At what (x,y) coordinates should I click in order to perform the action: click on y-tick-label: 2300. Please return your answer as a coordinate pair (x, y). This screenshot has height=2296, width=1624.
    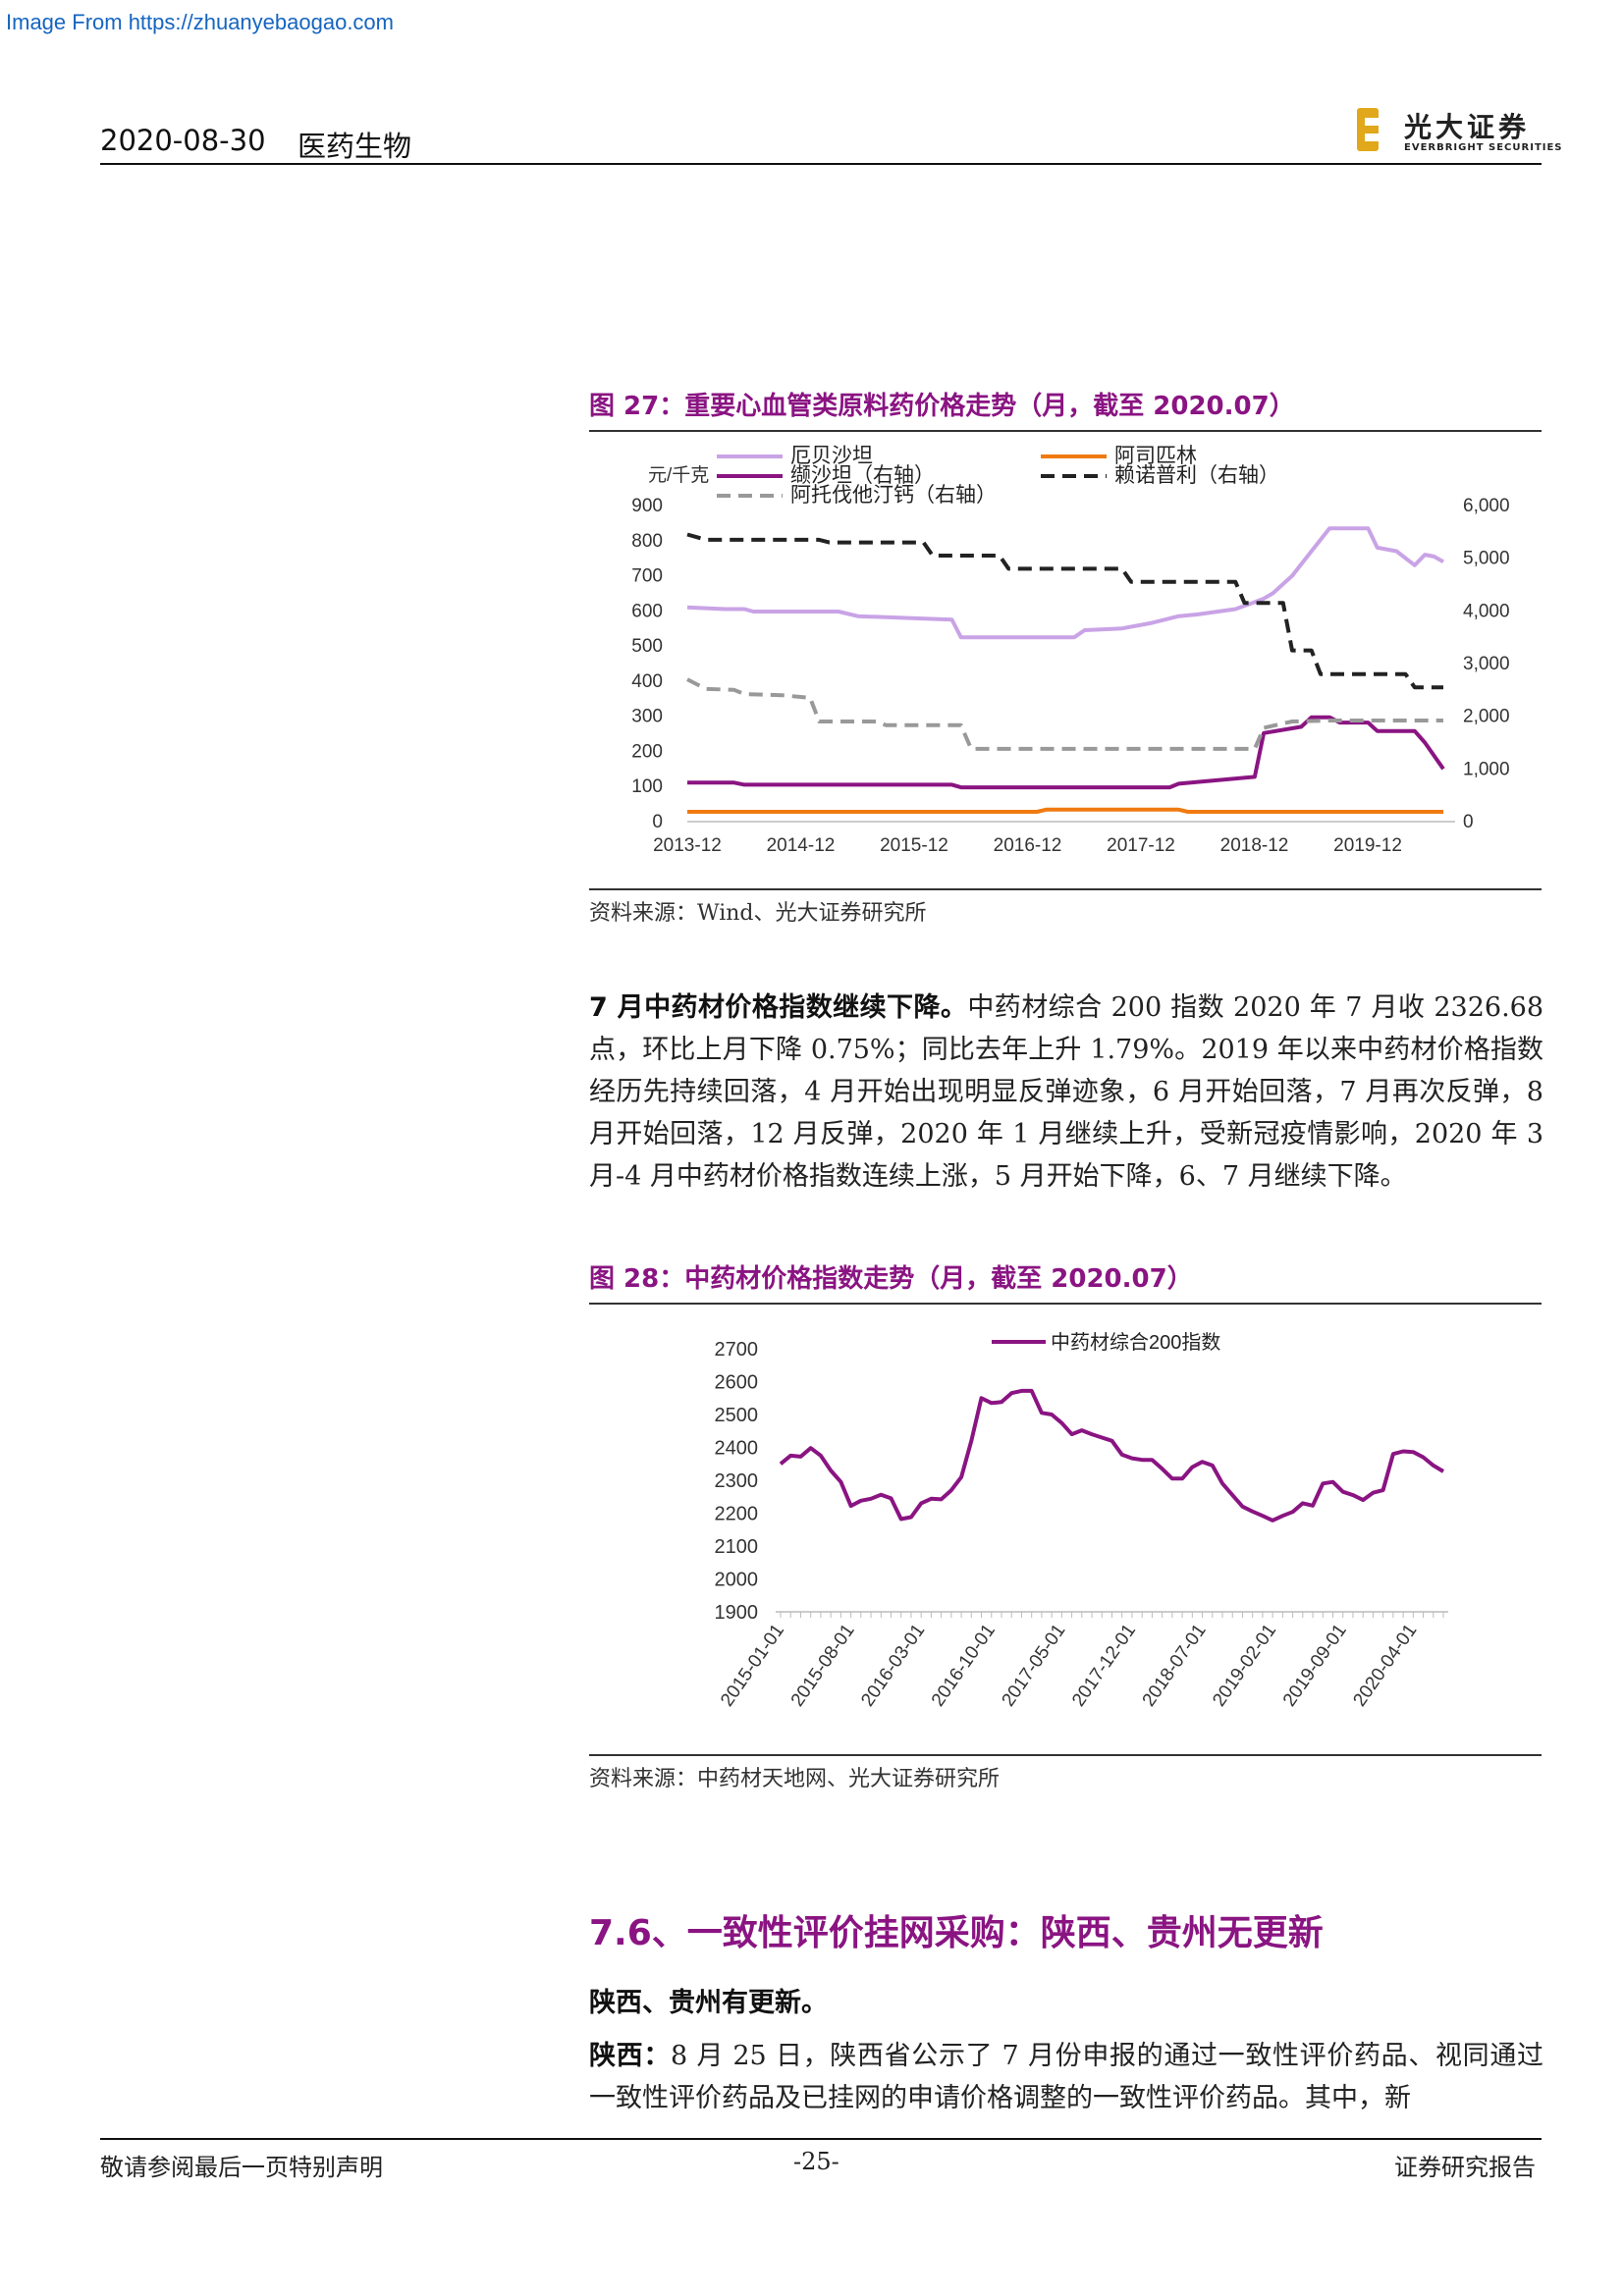
    Looking at the image, I should click on (737, 1481).